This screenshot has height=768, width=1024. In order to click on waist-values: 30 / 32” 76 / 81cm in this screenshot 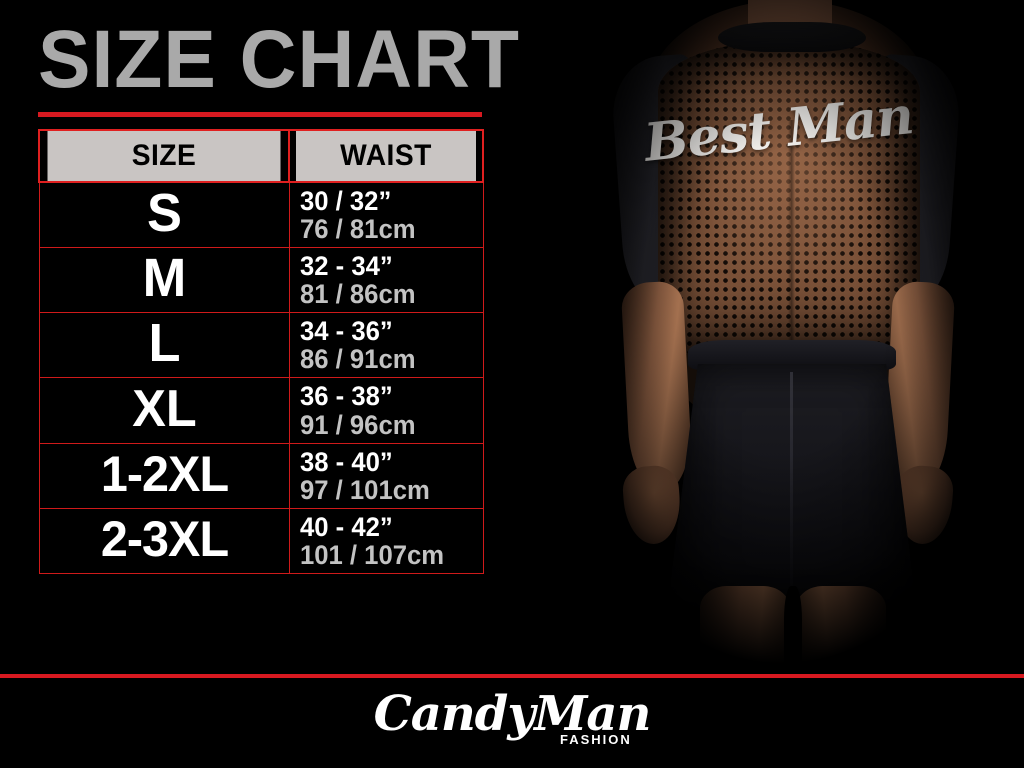, I will do `click(386, 215)`.